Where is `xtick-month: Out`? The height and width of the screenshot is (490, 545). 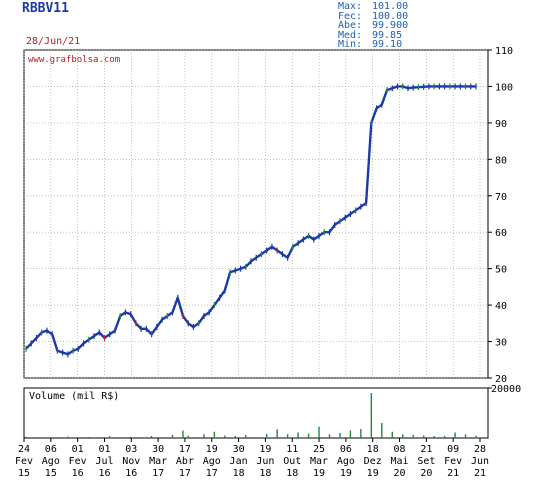 xtick-month: Out is located at coordinates (292, 461).